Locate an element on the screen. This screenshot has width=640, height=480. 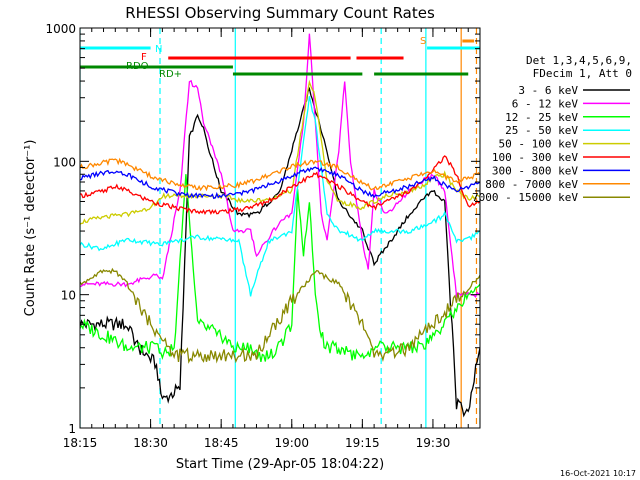
legend-entry-label-5: 100 - 300 keV is located at coordinates (535, 157).